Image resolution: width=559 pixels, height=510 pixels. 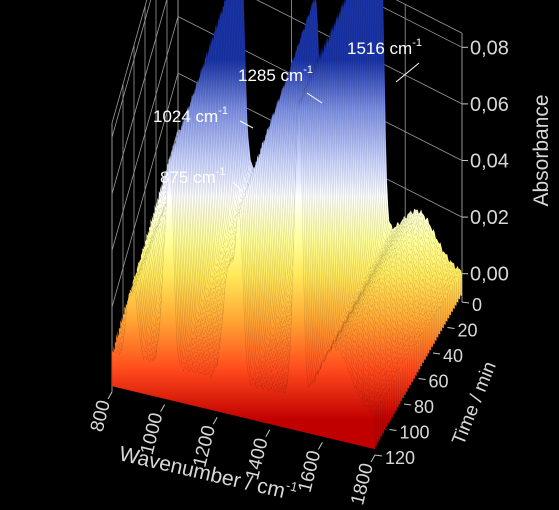 What do you see at coordinates (101, 416) in the screenshot?
I see `x-axis-tick-label: 800` at bounding box center [101, 416].